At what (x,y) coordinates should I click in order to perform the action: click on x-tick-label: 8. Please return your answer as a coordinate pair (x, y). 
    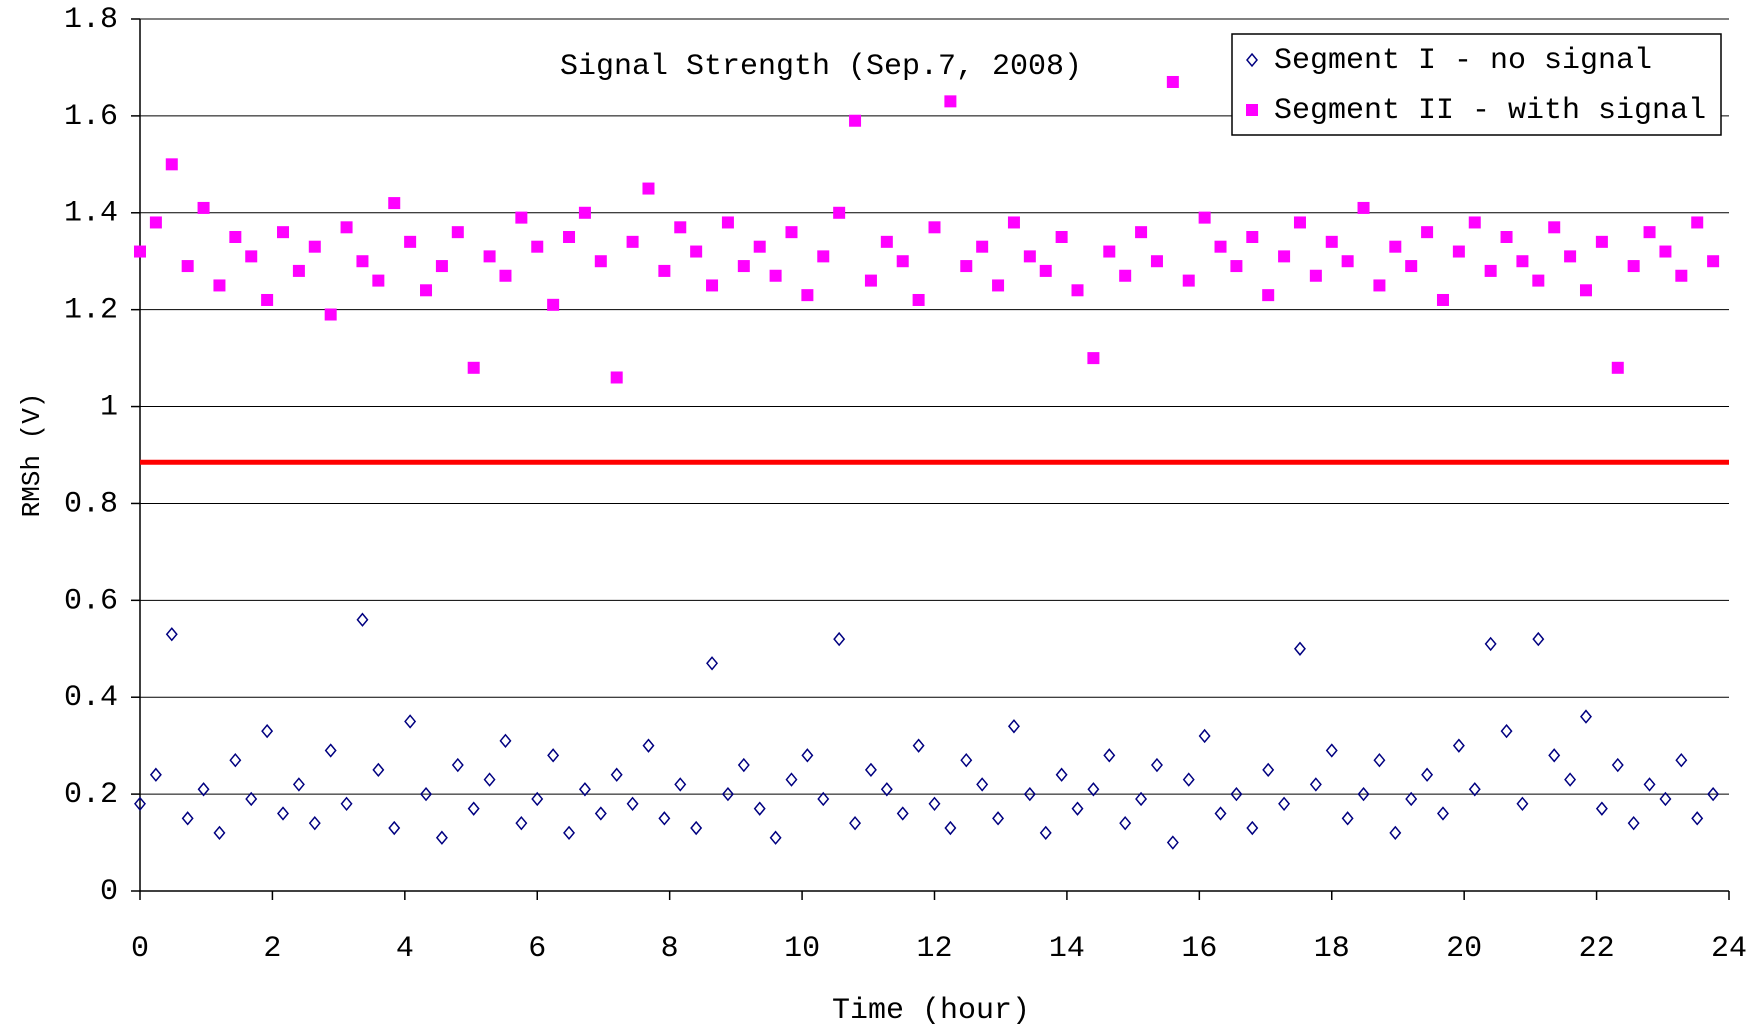
    Looking at the image, I should click on (670, 949).